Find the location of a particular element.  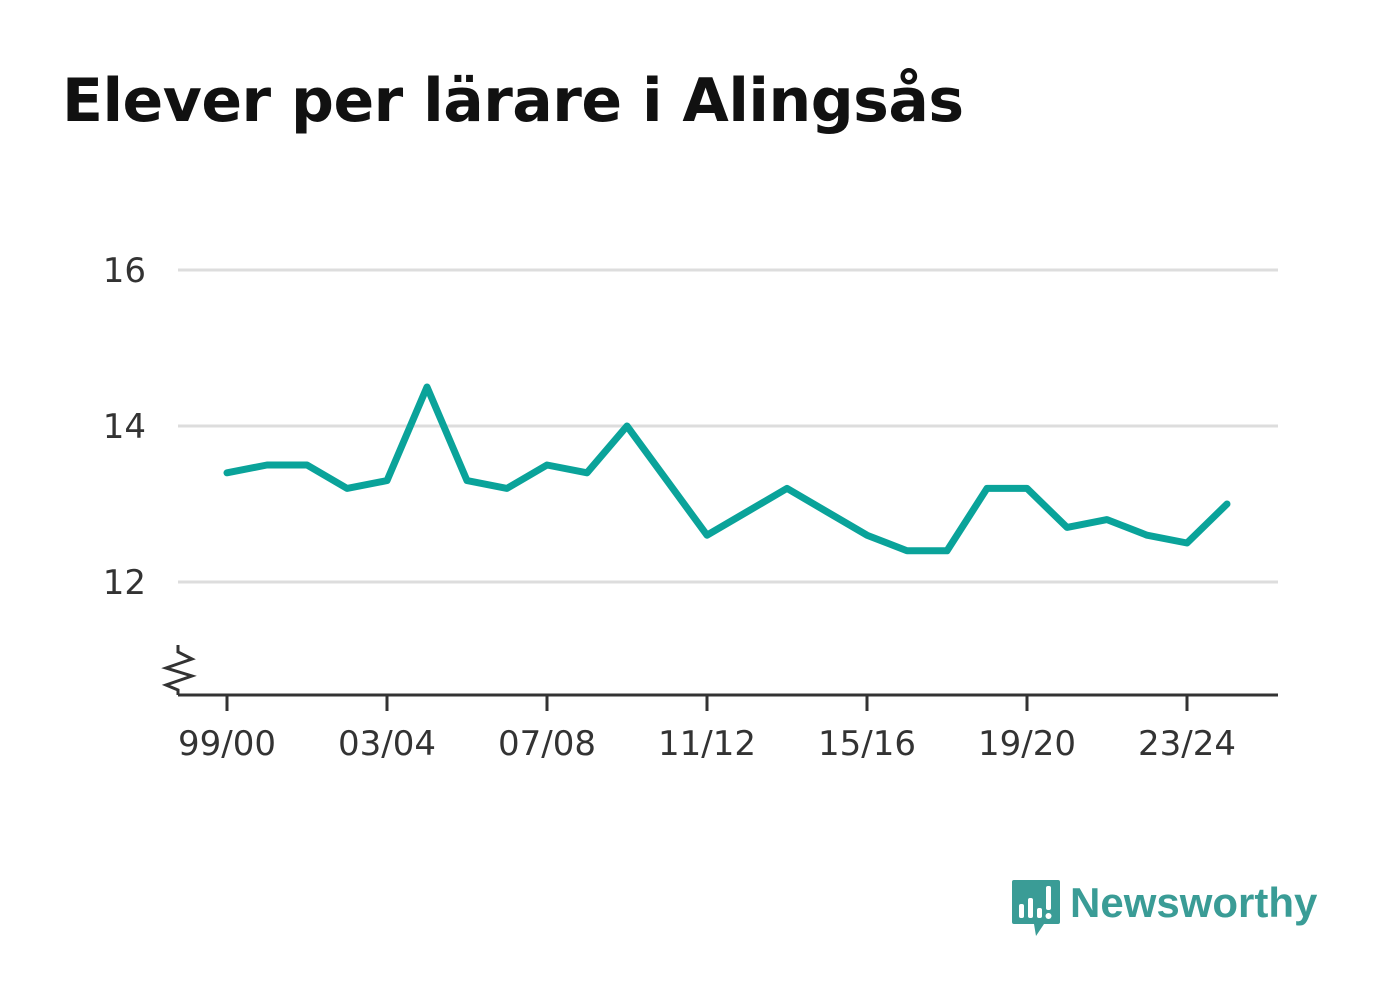

x-tick-label: 11/12 is located at coordinates (707, 744).